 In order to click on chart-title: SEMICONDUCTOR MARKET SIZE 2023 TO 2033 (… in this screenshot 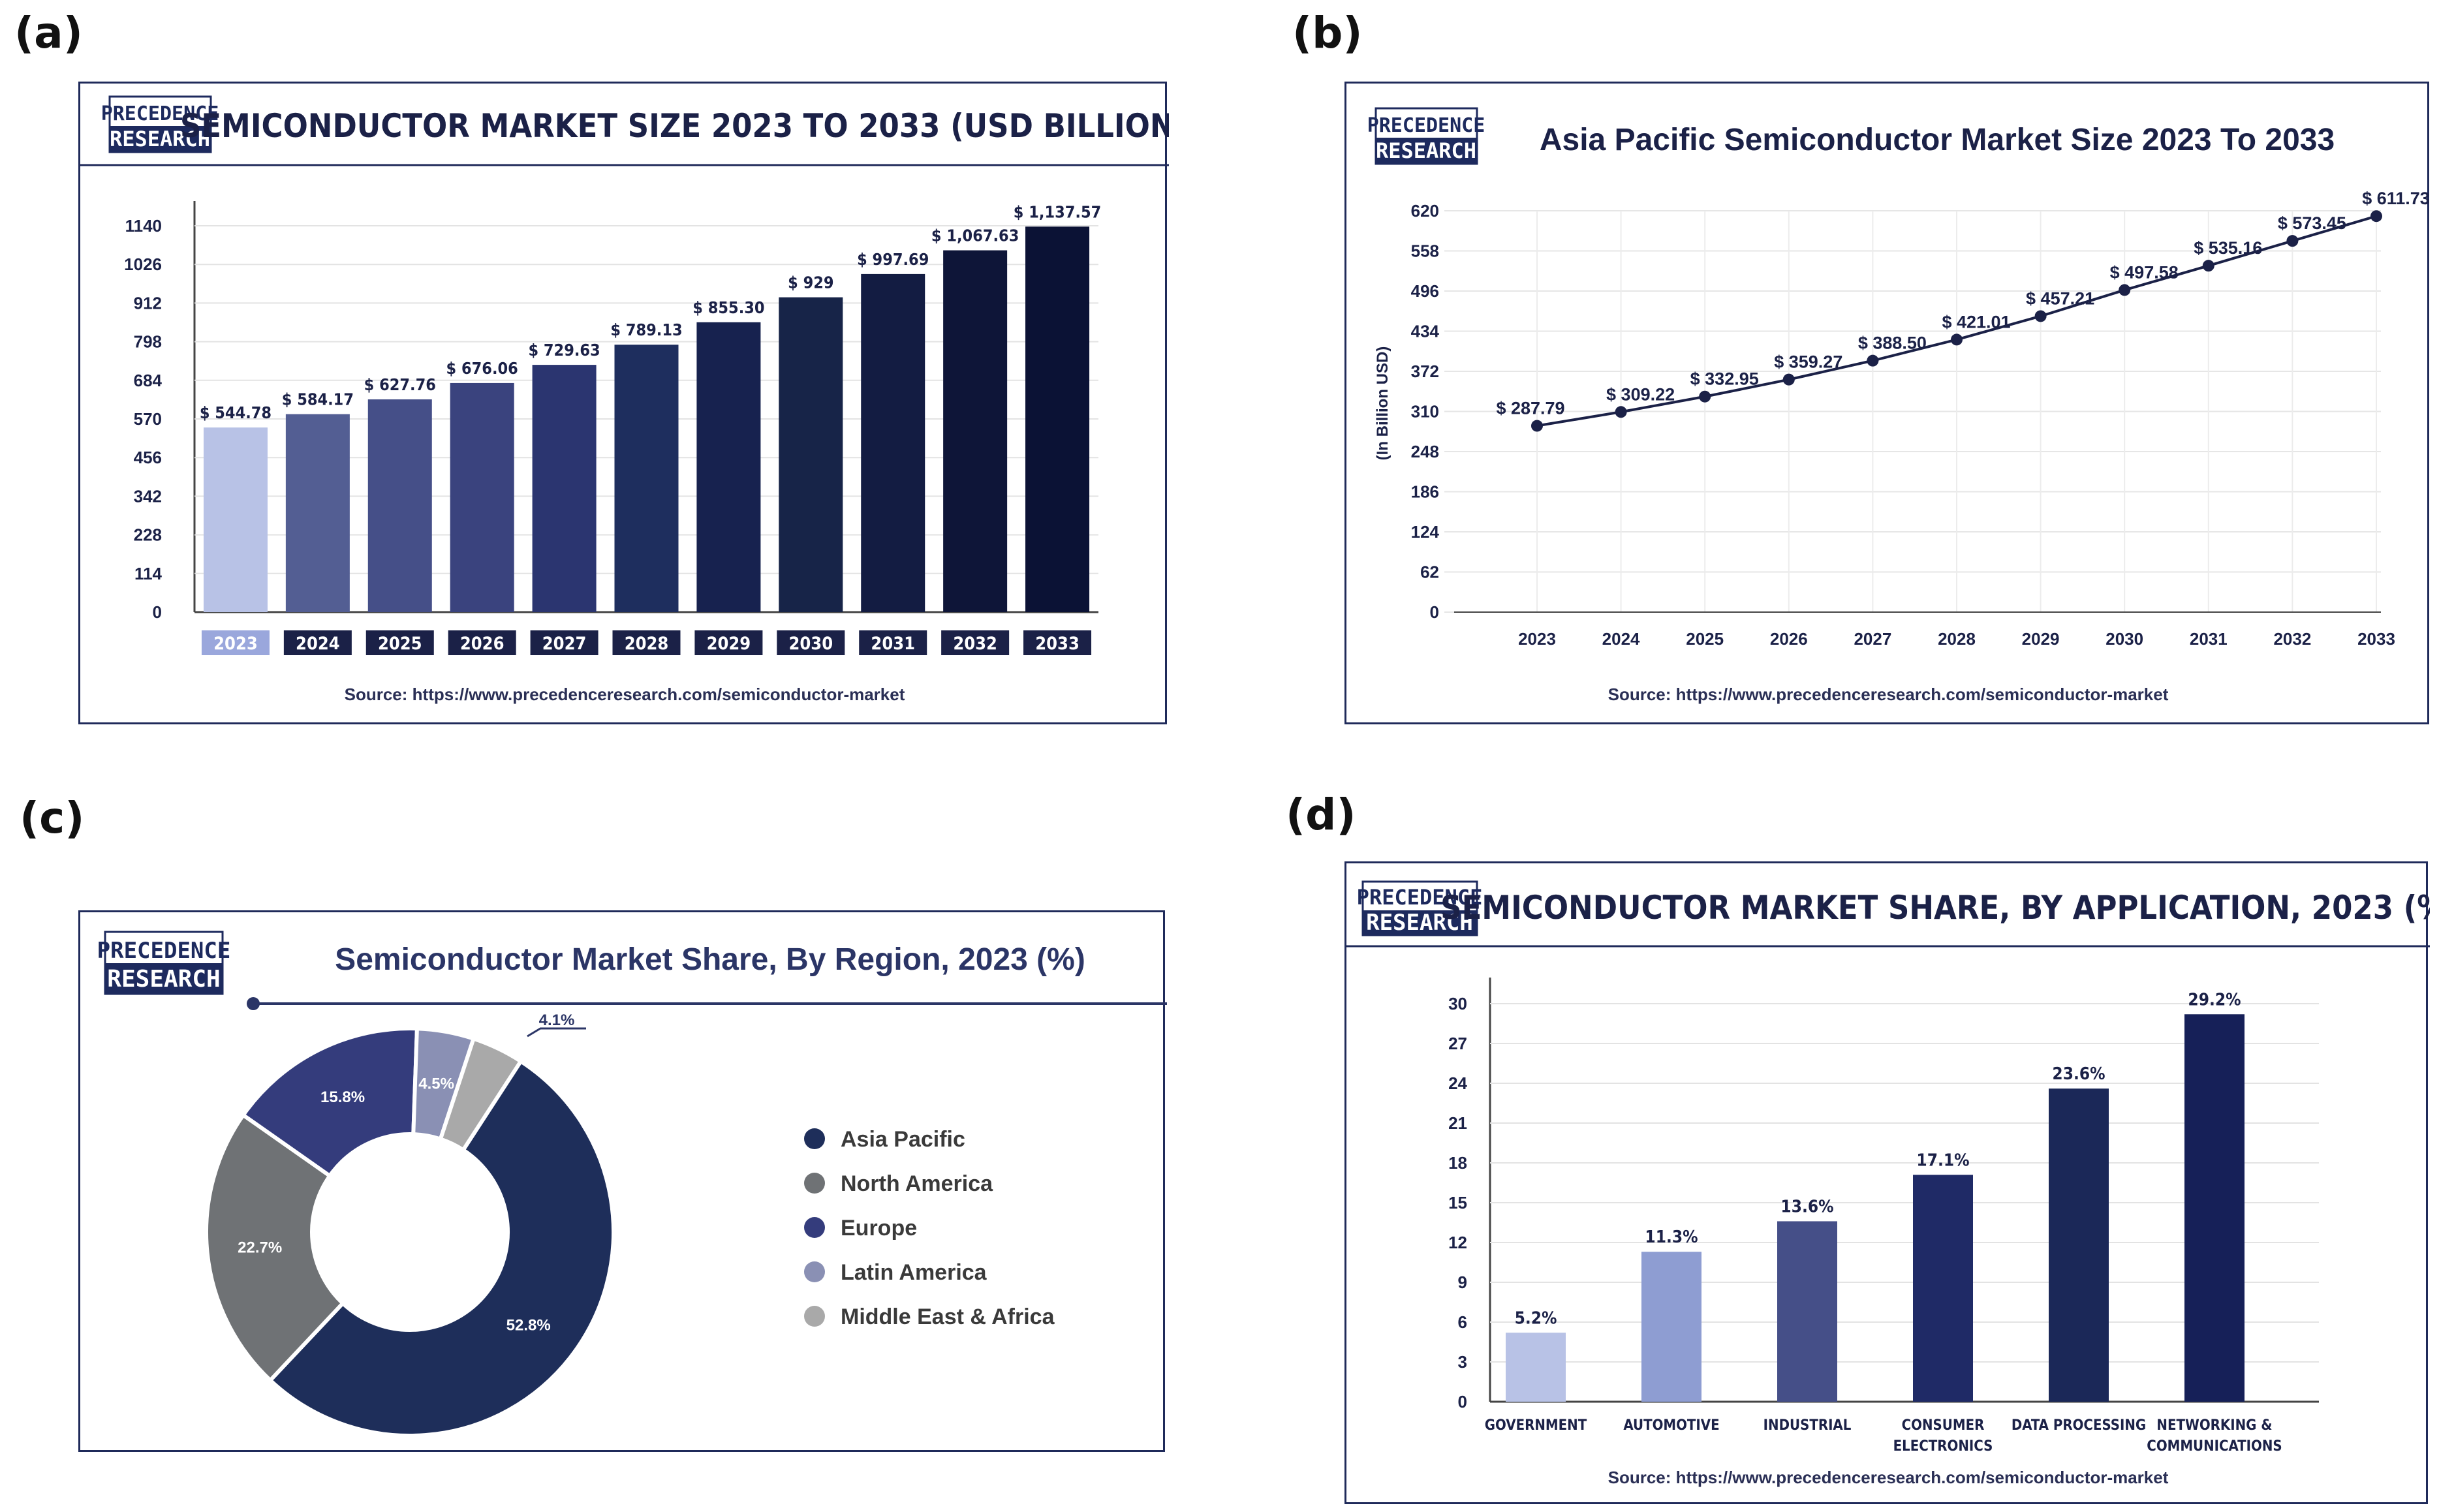, I will do `click(674, 126)`.